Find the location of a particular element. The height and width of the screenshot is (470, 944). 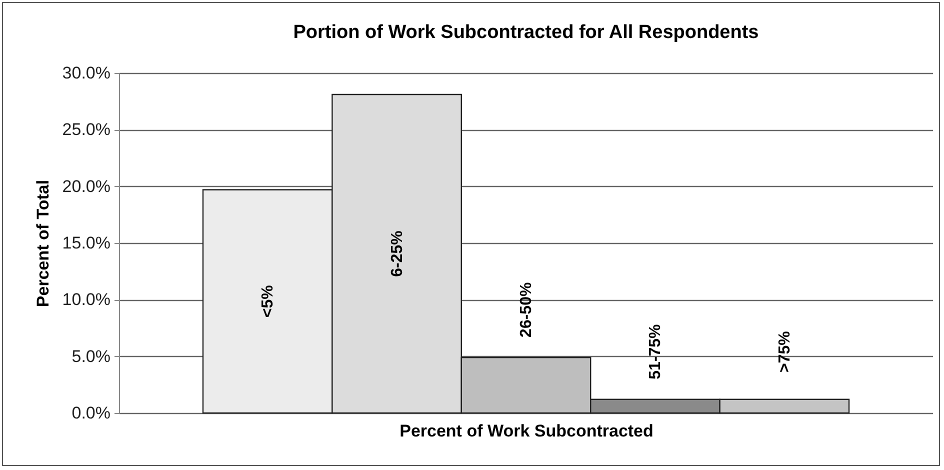

y-tick-label: 25.0% is located at coordinates (86, 130).